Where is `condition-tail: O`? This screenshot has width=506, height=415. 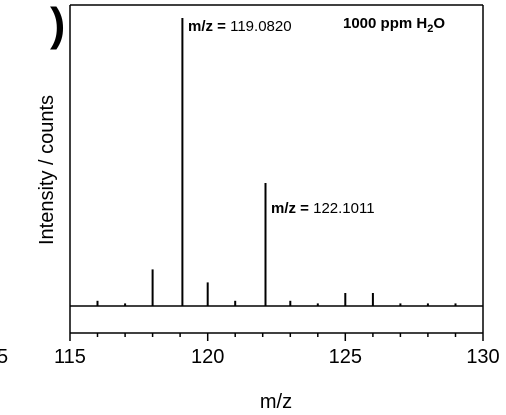
condition-tail: O is located at coordinates (439, 23).